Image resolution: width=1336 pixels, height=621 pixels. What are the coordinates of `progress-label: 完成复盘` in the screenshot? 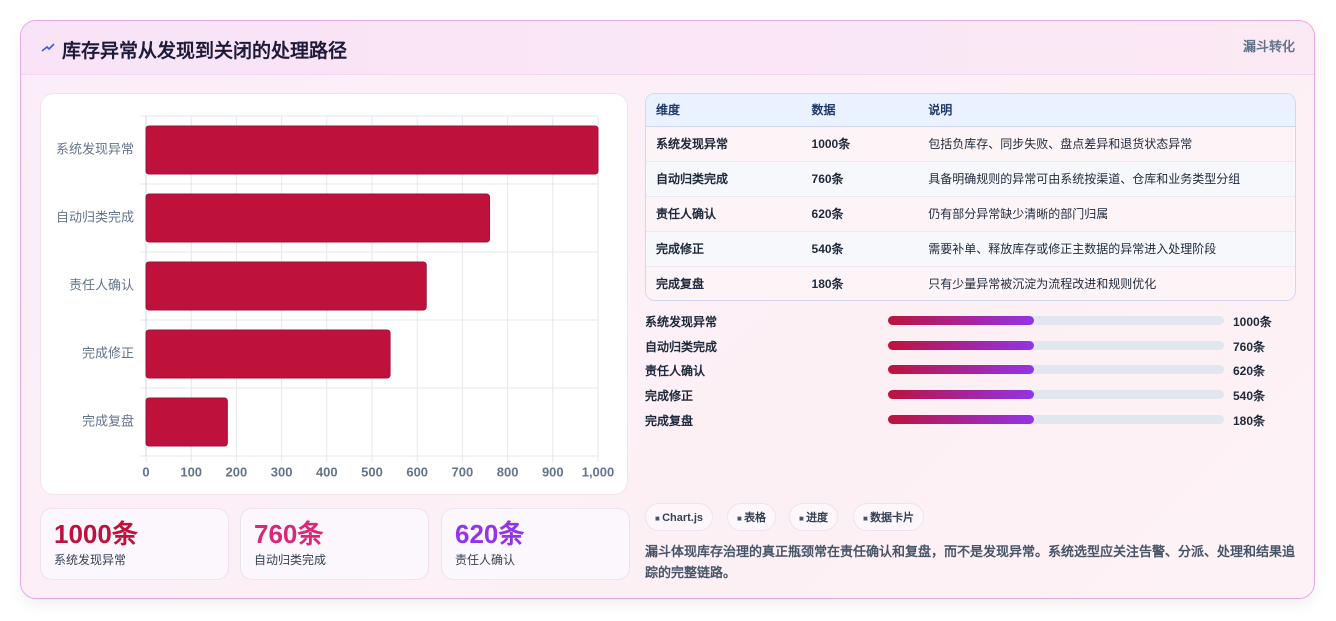 It's located at (669, 420).